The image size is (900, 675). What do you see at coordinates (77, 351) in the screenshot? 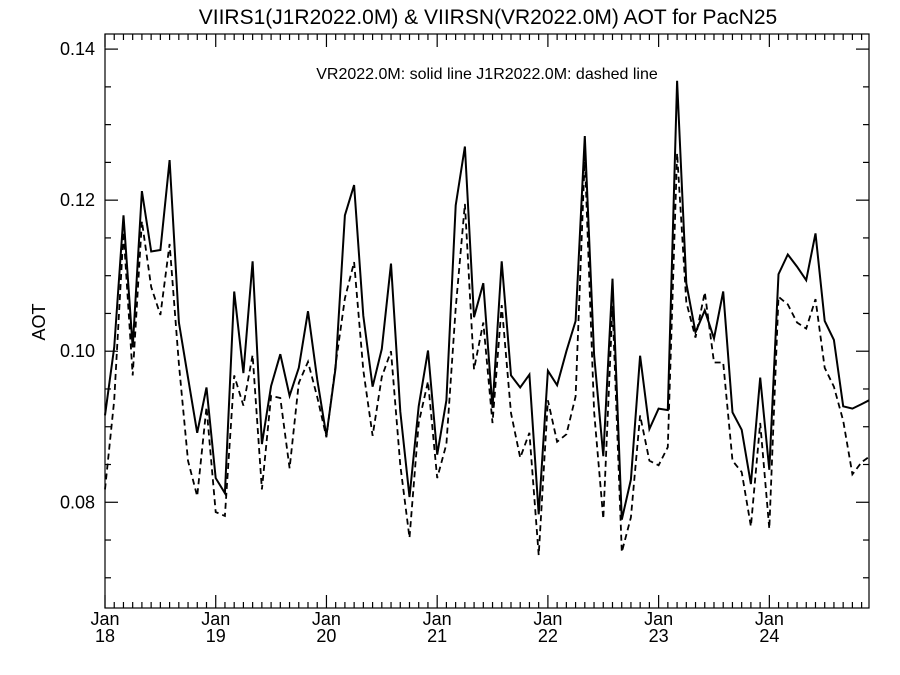
I see `y-tick-label: 0.10` at bounding box center [77, 351].